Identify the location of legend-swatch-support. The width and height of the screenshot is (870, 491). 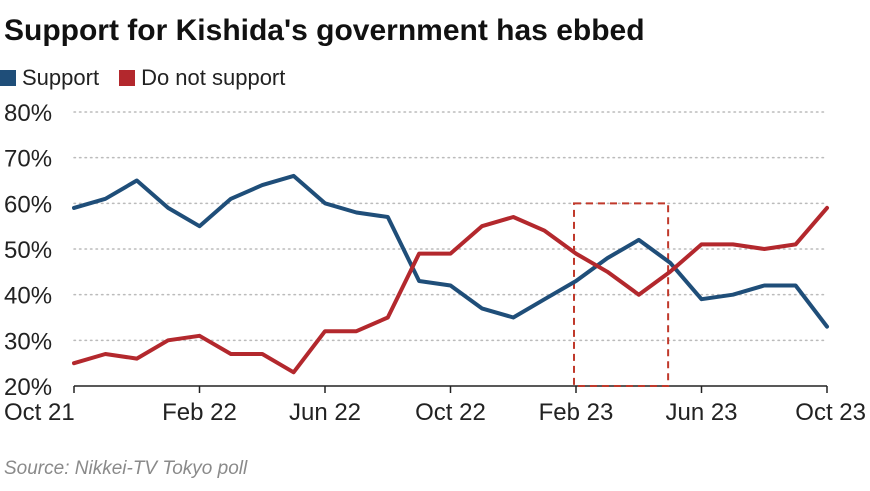
(8, 78).